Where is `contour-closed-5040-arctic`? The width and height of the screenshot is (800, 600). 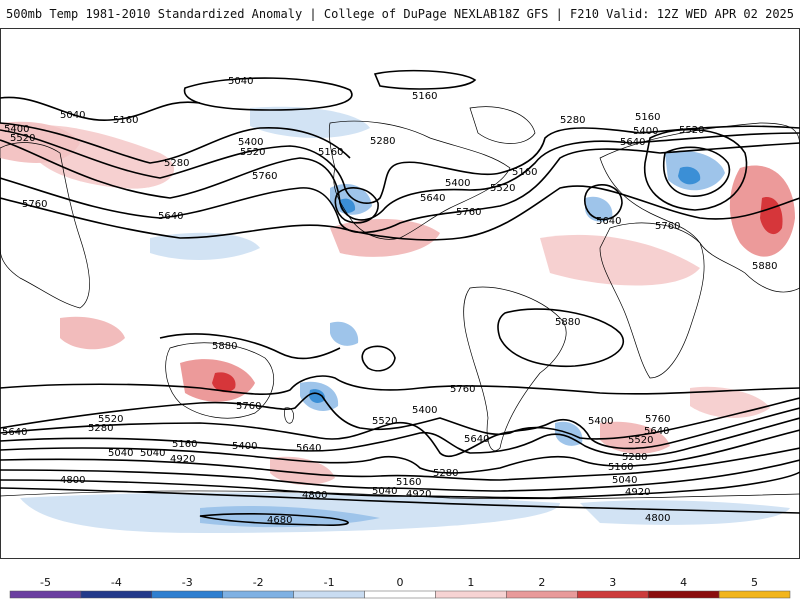 contour-closed-5040-arctic is located at coordinates (268, 94).